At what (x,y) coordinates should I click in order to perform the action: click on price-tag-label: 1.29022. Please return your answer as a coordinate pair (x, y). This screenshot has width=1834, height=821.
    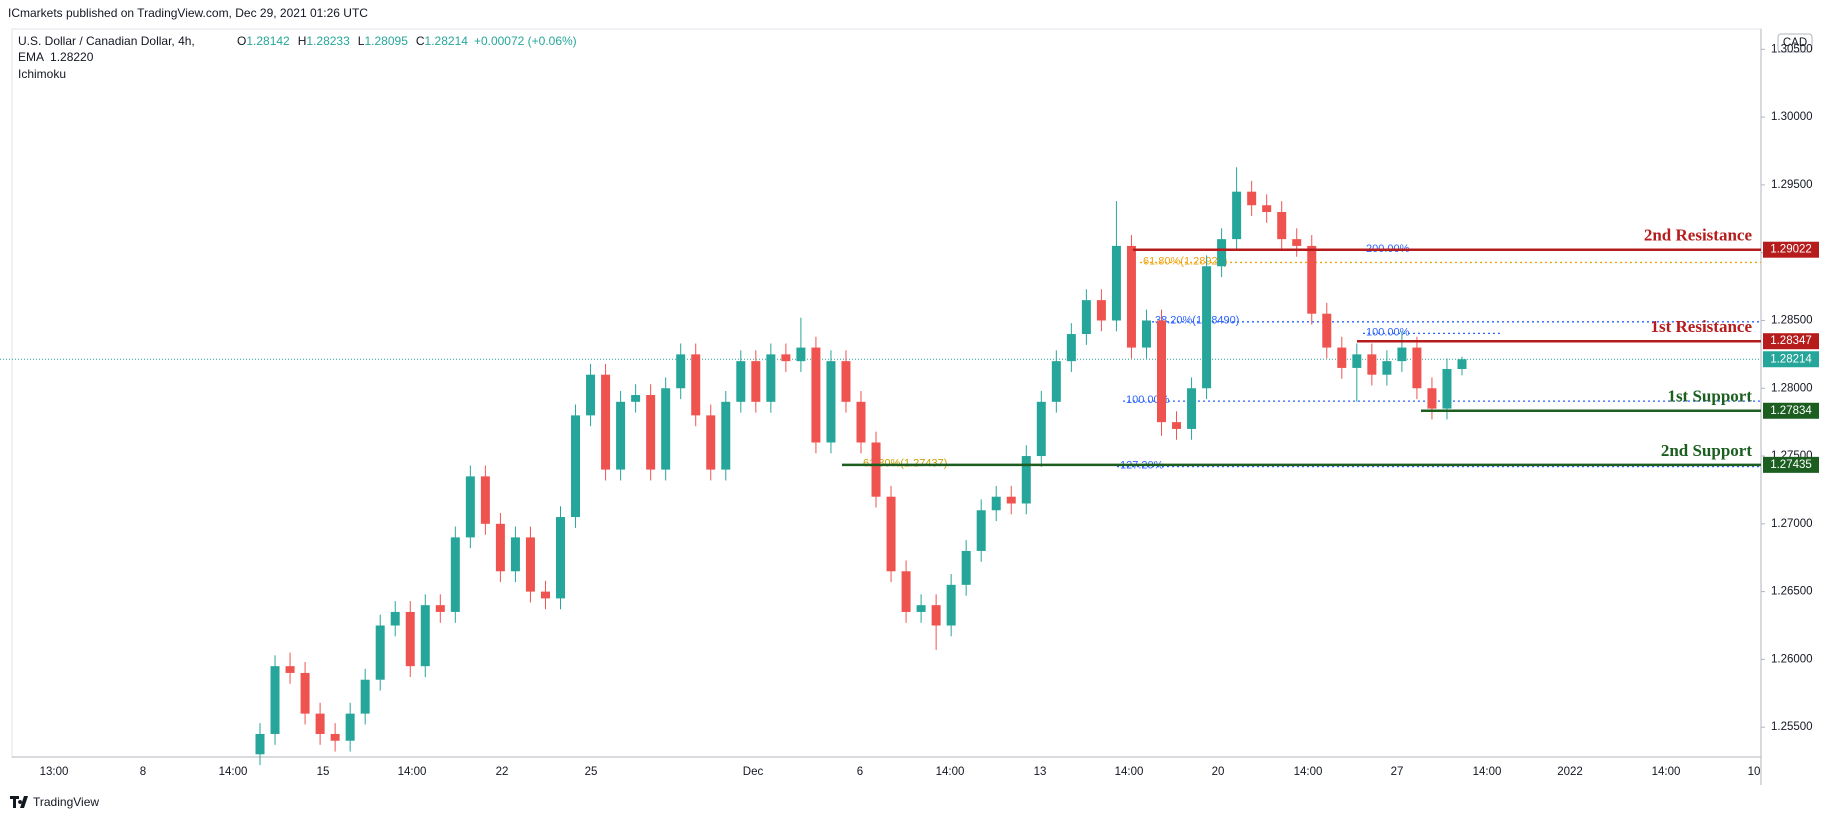
    Looking at the image, I should click on (1791, 250).